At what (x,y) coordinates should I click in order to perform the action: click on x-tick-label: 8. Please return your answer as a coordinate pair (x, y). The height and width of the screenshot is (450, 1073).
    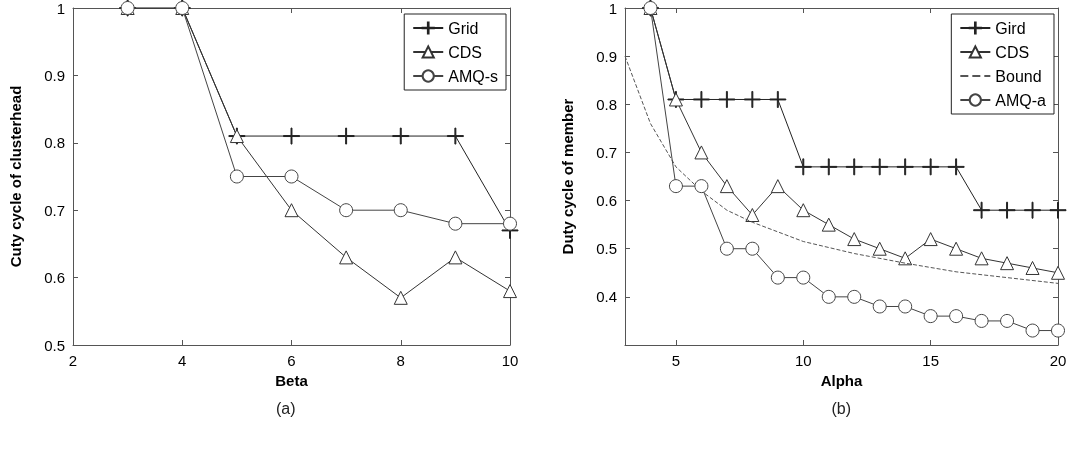
    Looking at the image, I should click on (400, 360).